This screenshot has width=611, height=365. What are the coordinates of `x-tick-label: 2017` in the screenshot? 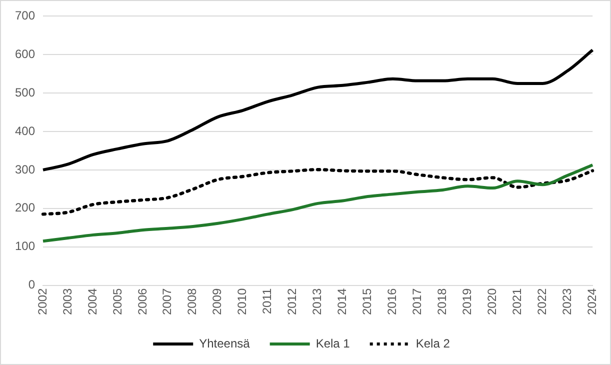 It's located at (417, 302).